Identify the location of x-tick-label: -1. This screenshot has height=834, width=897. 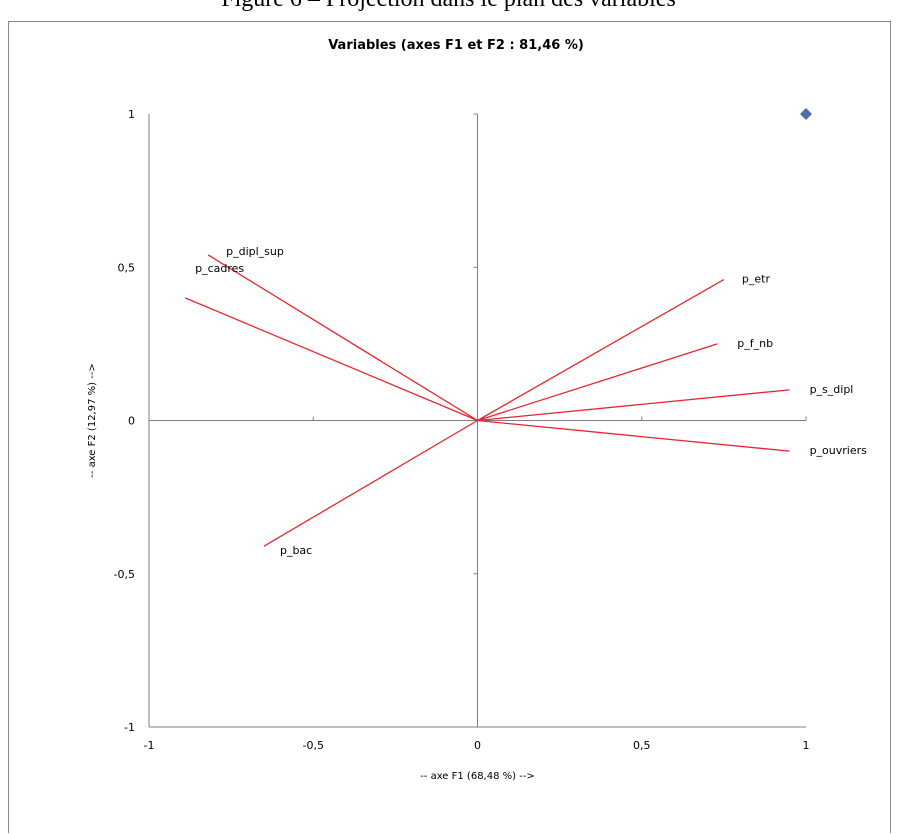
(149, 745).